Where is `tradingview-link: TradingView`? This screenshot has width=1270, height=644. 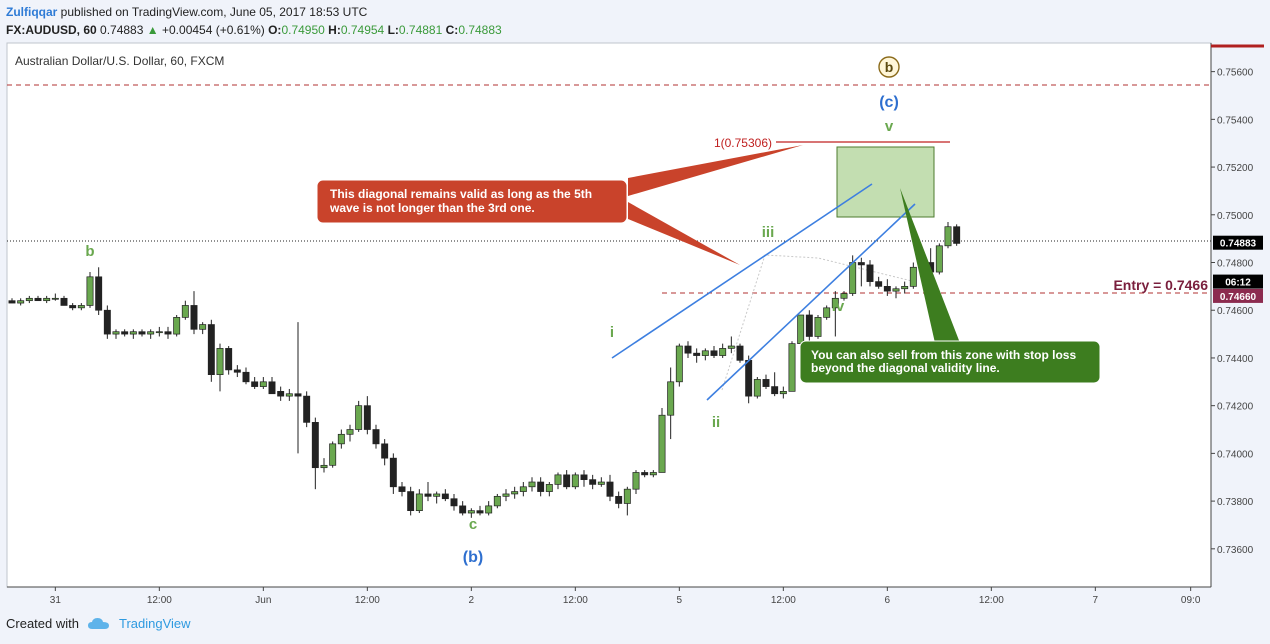
tradingview-link: TradingView is located at coordinates (154, 623).